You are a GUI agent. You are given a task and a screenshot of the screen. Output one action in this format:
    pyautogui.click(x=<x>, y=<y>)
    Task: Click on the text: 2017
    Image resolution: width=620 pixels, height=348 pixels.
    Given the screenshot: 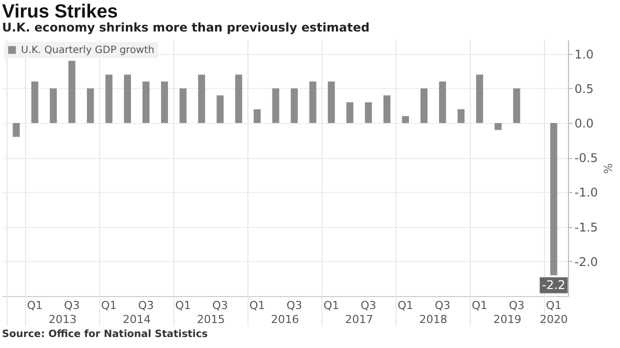 What is the action you would take?
    pyautogui.click(x=359, y=319)
    